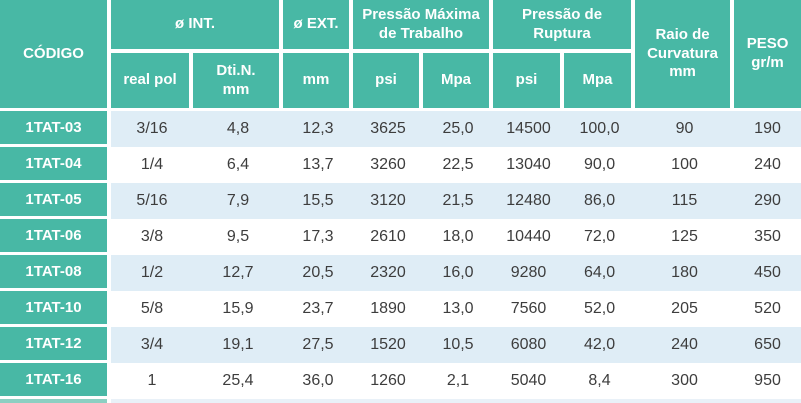 Image resolution: width=801 pixels, height=403 pixels. I want to click on cell-value: 22,5, so click(458, 165).